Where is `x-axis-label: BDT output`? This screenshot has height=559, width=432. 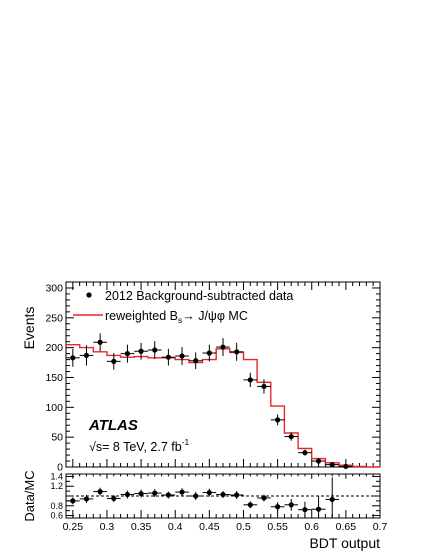 x-axis-label: BDT output is located at coordinates (344, 543).